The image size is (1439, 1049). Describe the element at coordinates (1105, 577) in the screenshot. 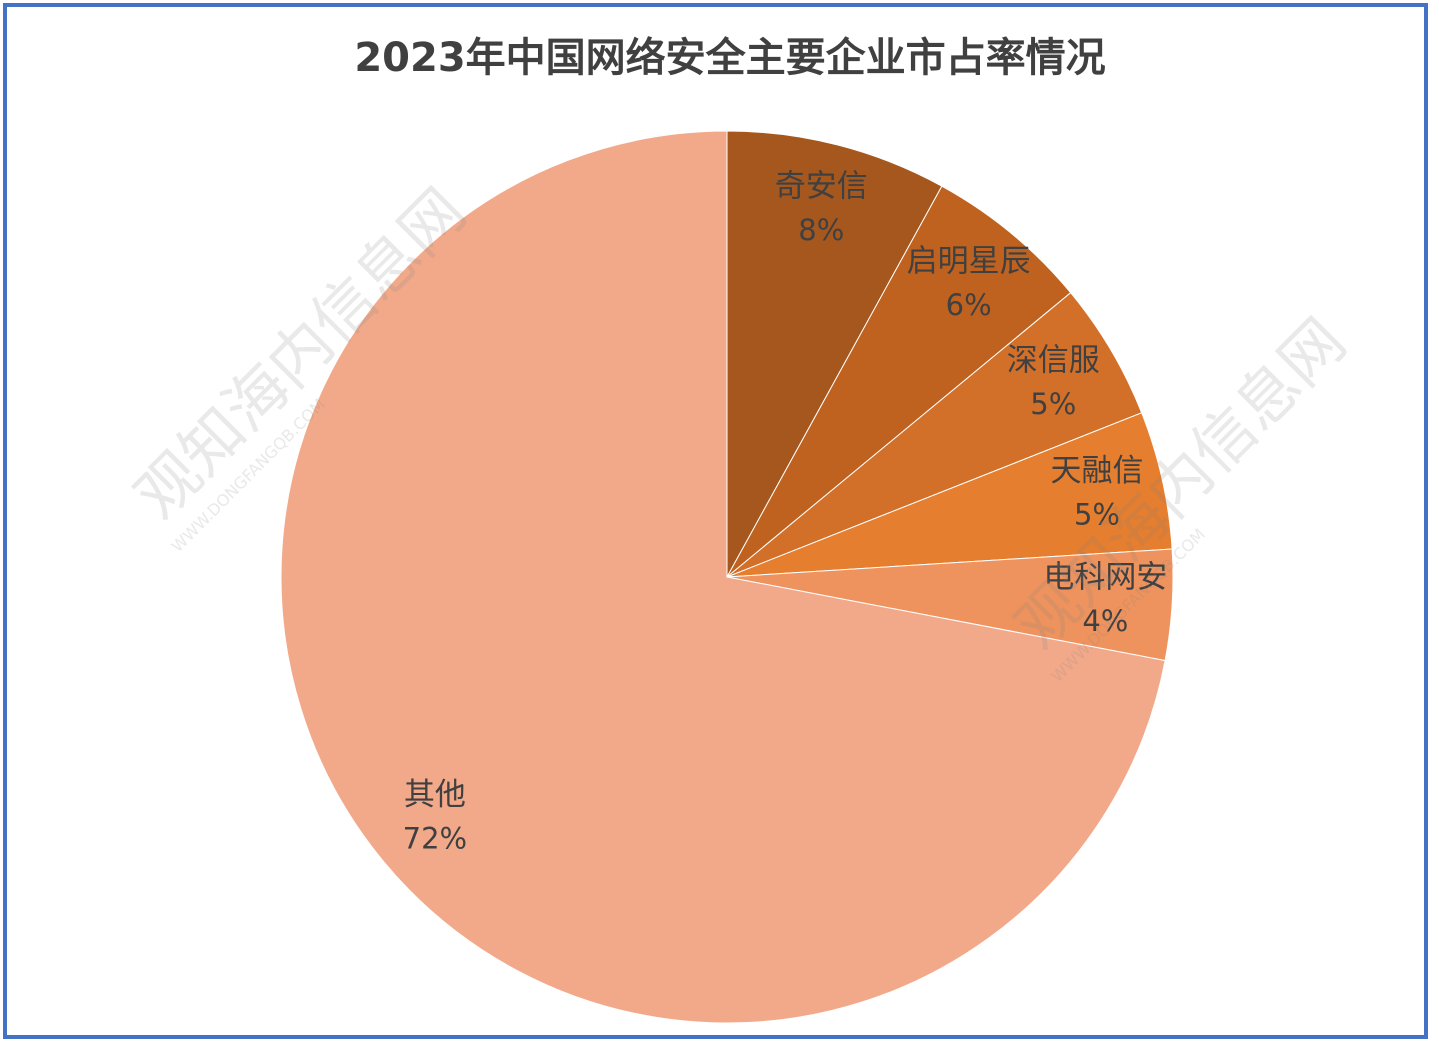

I see `slice-label: 电科网安` at that location.